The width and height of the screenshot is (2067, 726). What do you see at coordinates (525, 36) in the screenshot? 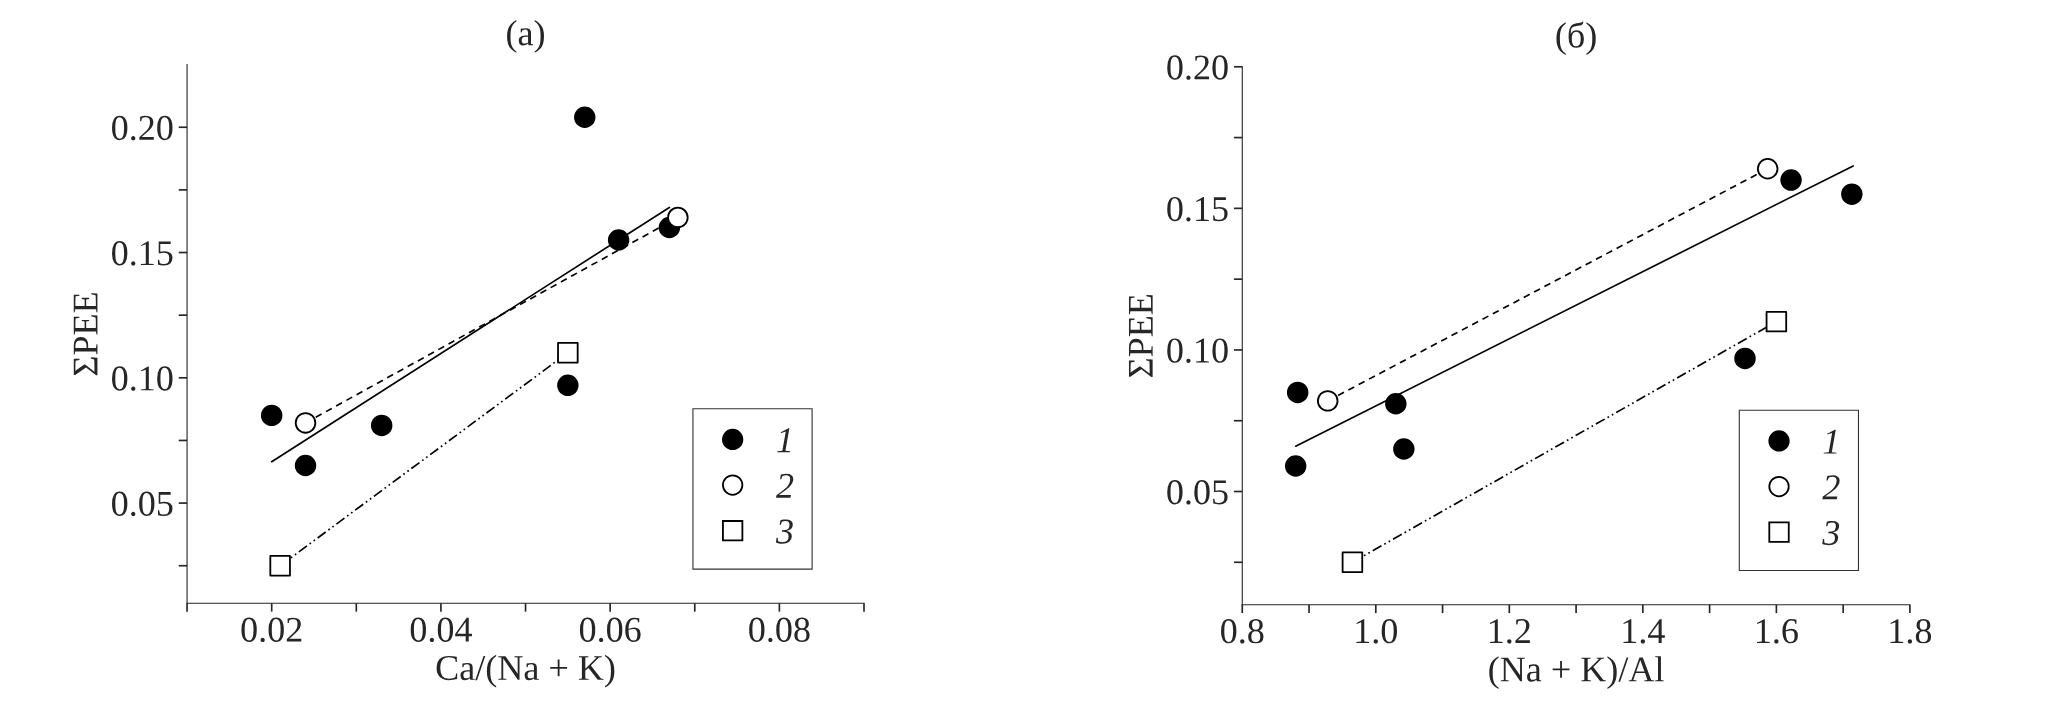
I see `chart-title: (a)` at bounding box center [525, 36].